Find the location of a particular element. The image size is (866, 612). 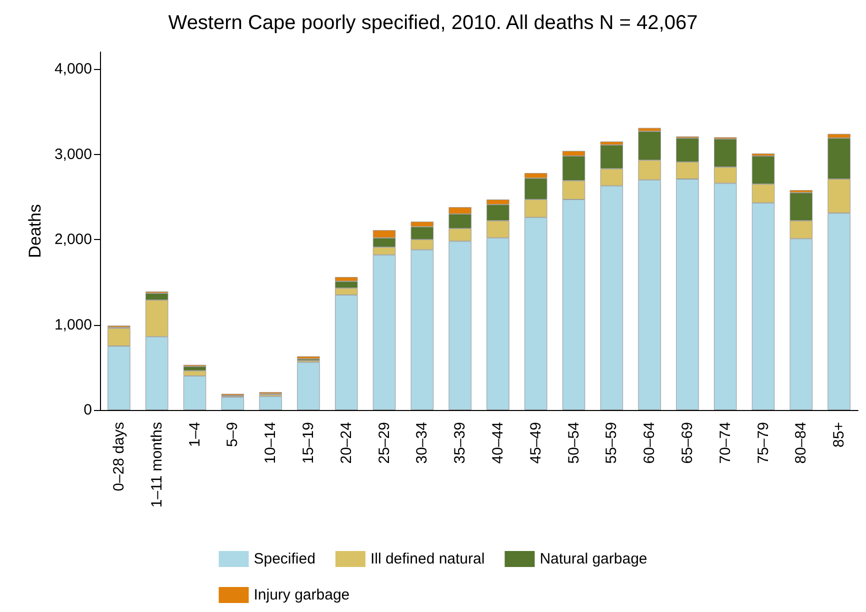

x-tick-label: 65–69 is located at coordinates (687, 443).